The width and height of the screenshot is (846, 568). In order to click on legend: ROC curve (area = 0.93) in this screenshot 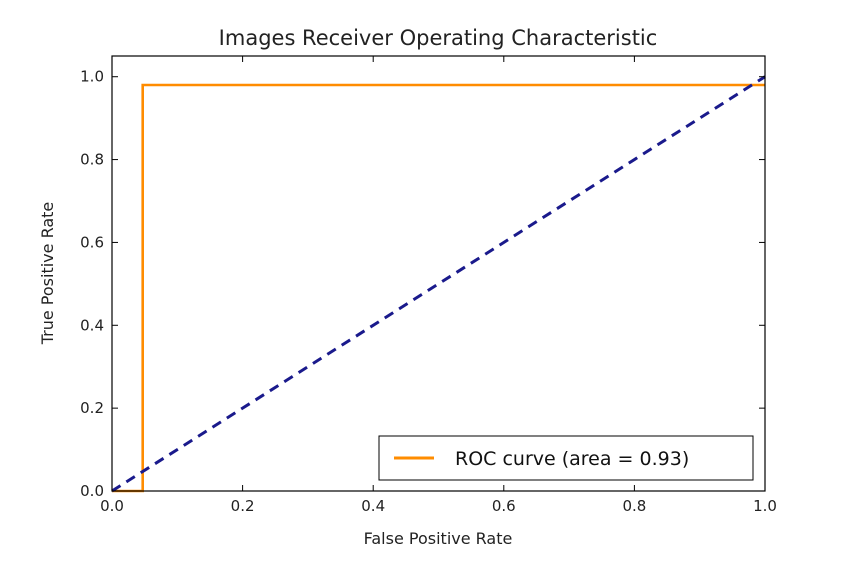, I will do `click(566, 458)`.